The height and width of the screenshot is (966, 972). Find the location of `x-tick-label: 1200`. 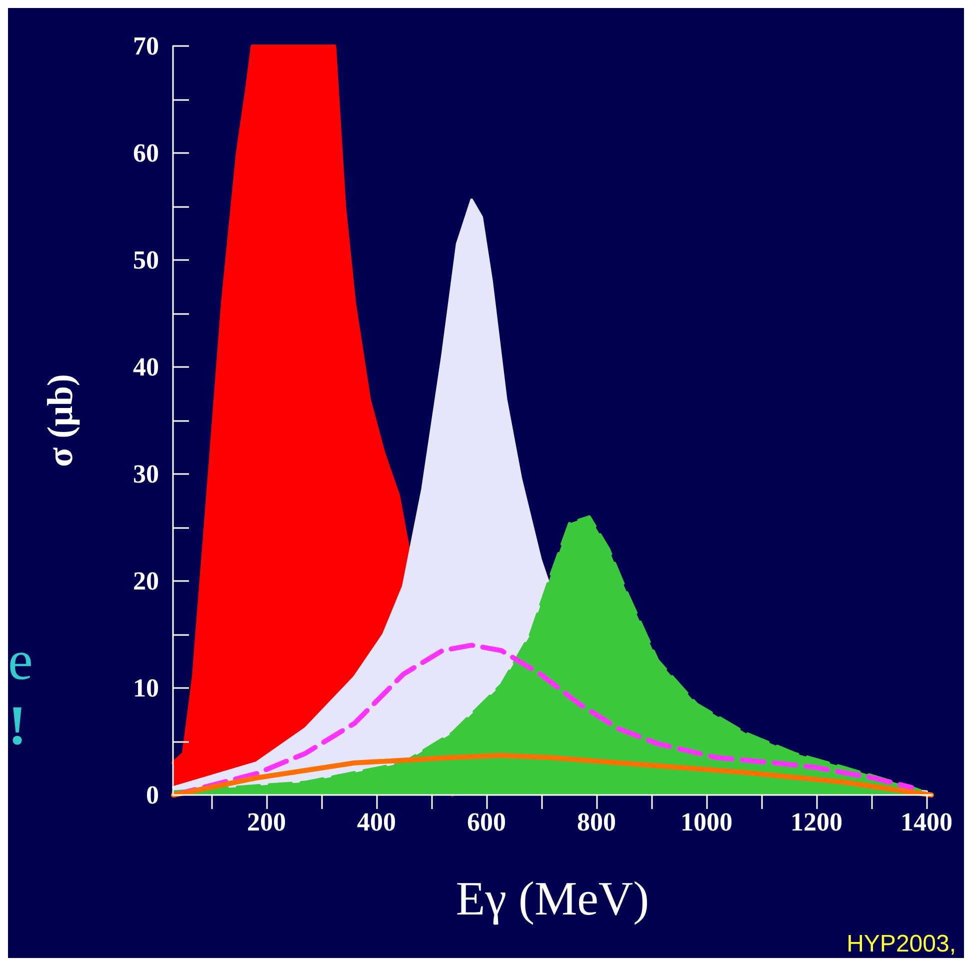

x-tick-label: 1200 is located at coordinates (816, 822).